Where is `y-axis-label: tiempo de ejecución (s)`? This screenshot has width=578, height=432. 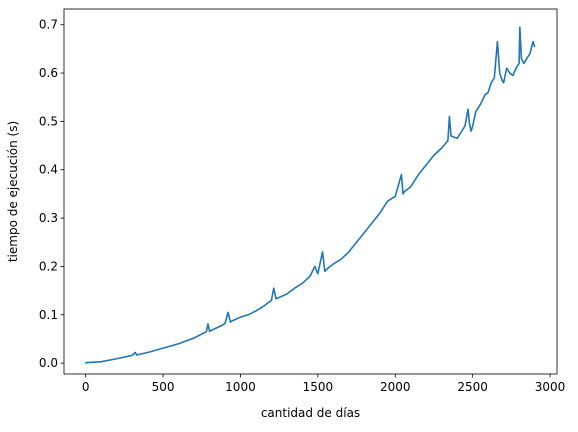 y-axis-label: tiempo de ejecución (s) is located at coordinates (13, 191).